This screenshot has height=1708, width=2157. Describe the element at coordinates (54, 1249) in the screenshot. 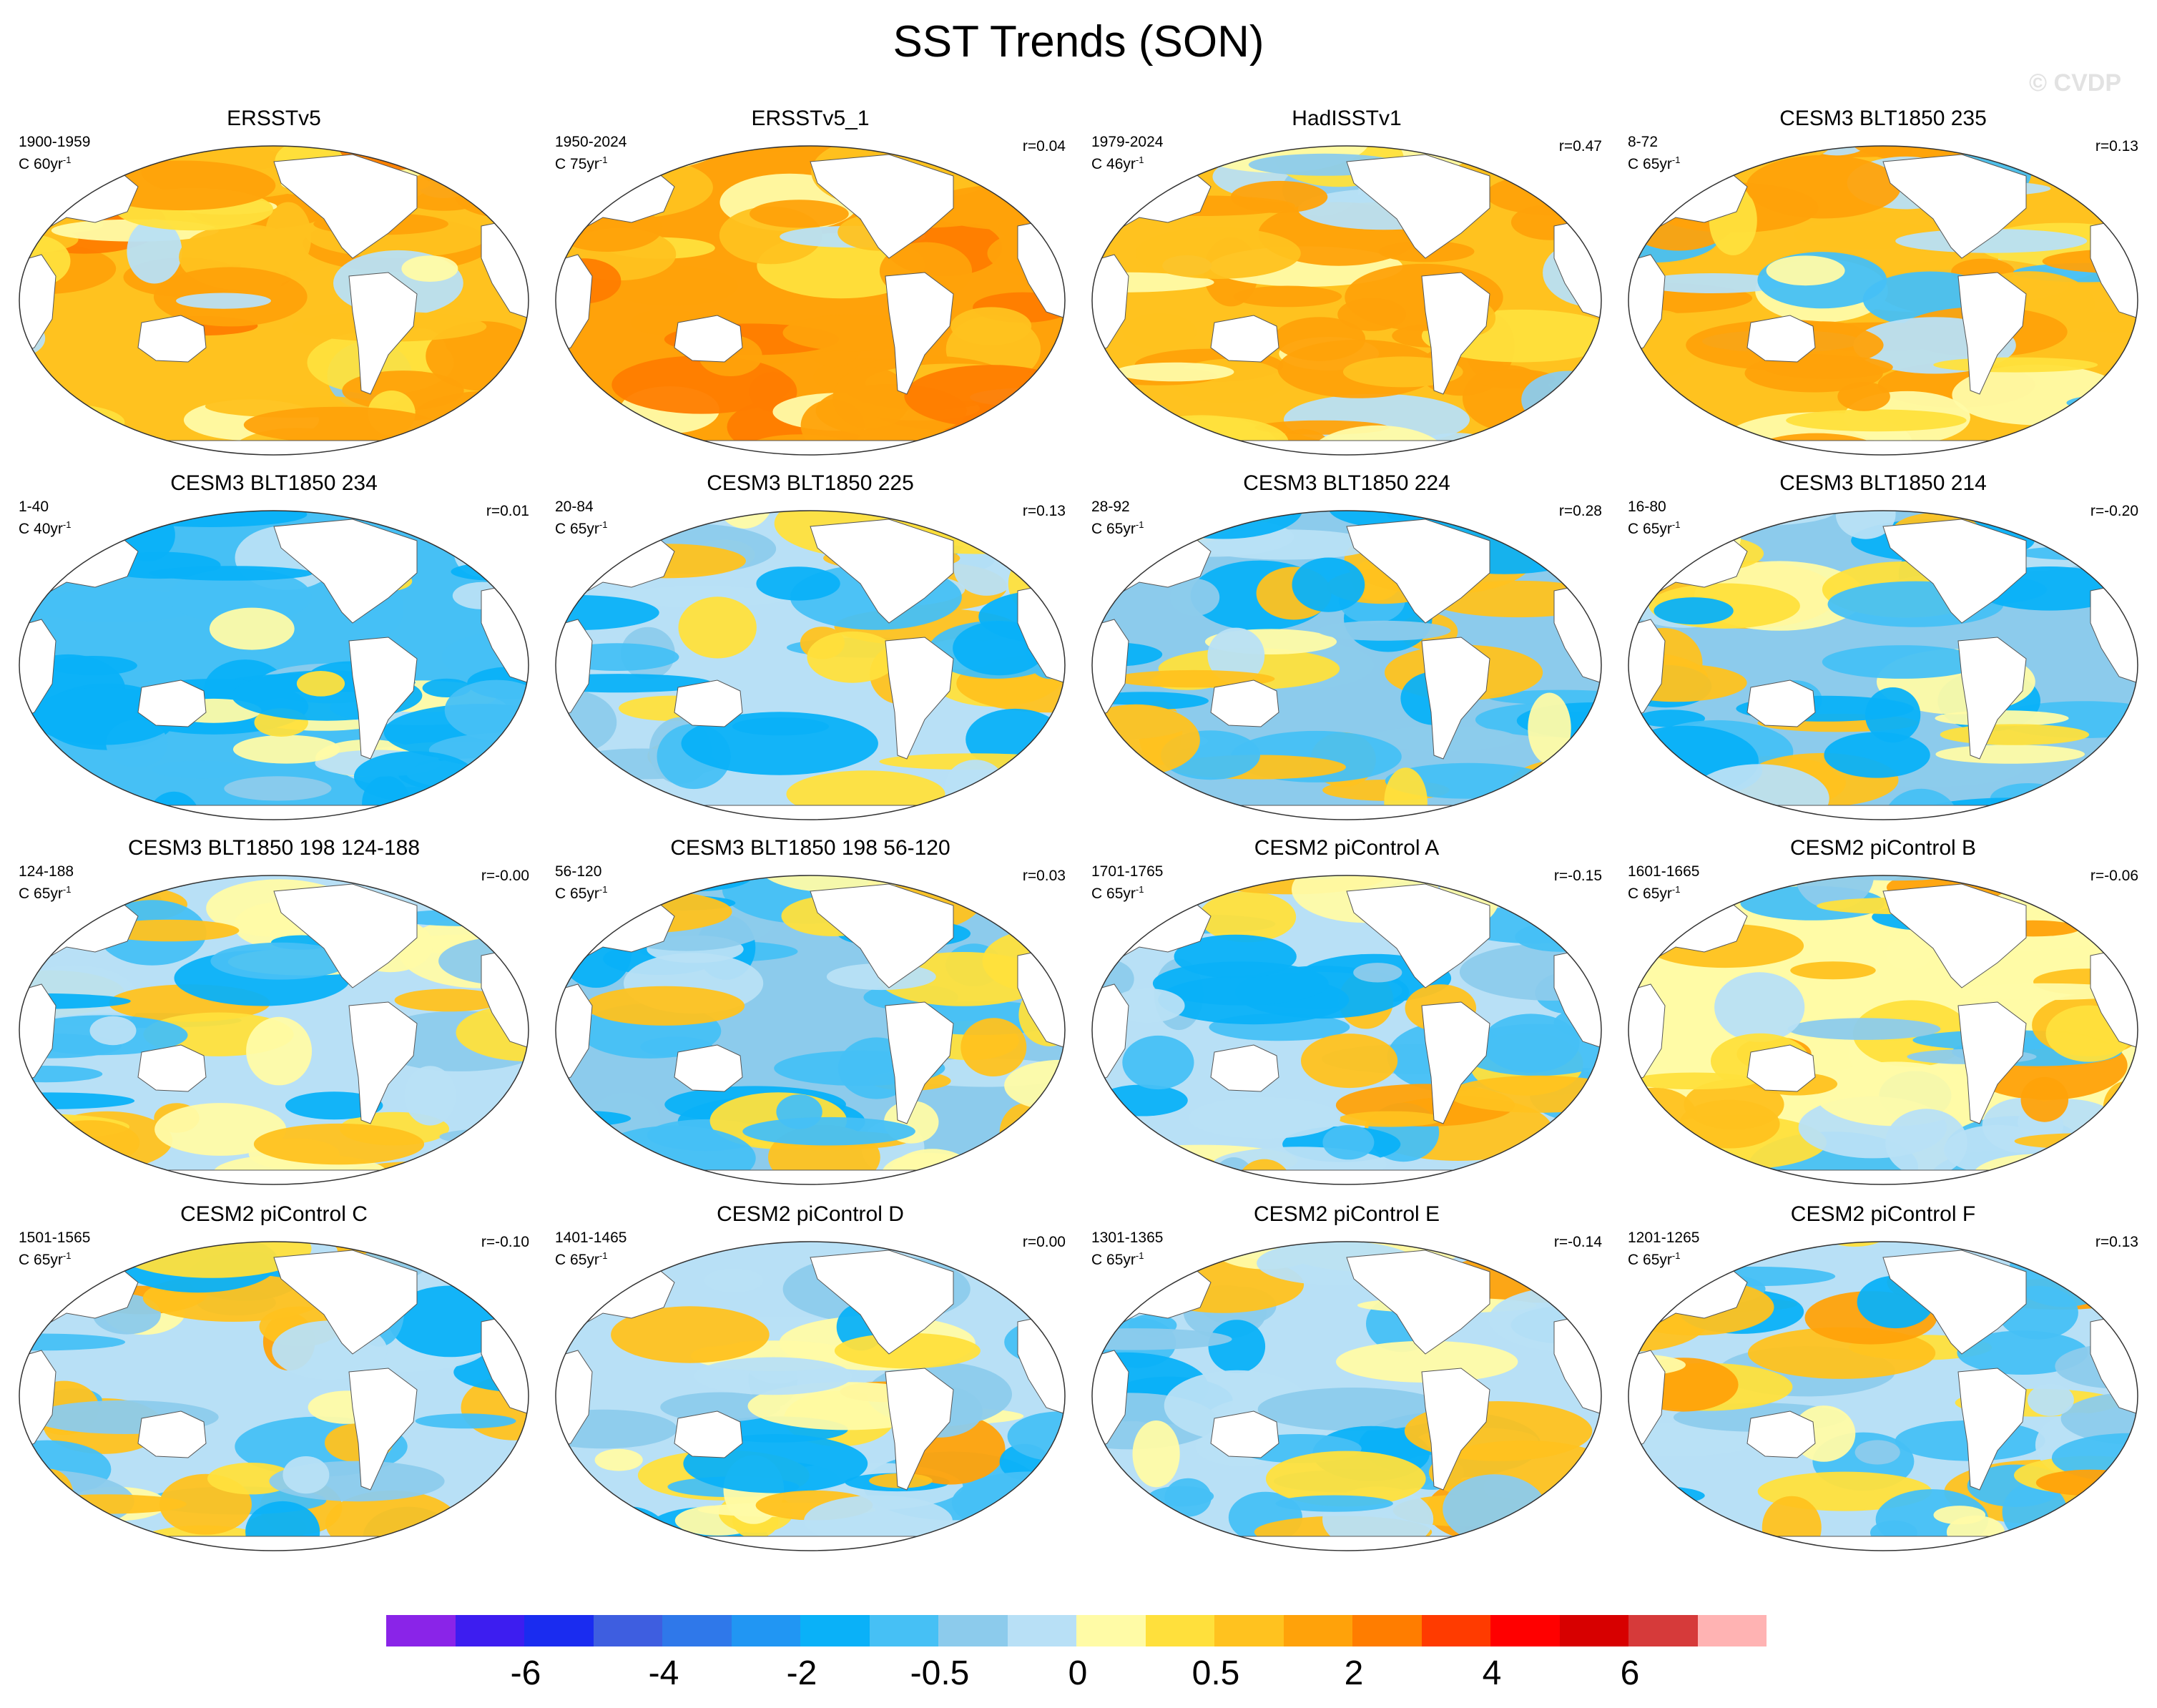

I see `panel-period: 1501-1565 C 65yr-1` at that location.